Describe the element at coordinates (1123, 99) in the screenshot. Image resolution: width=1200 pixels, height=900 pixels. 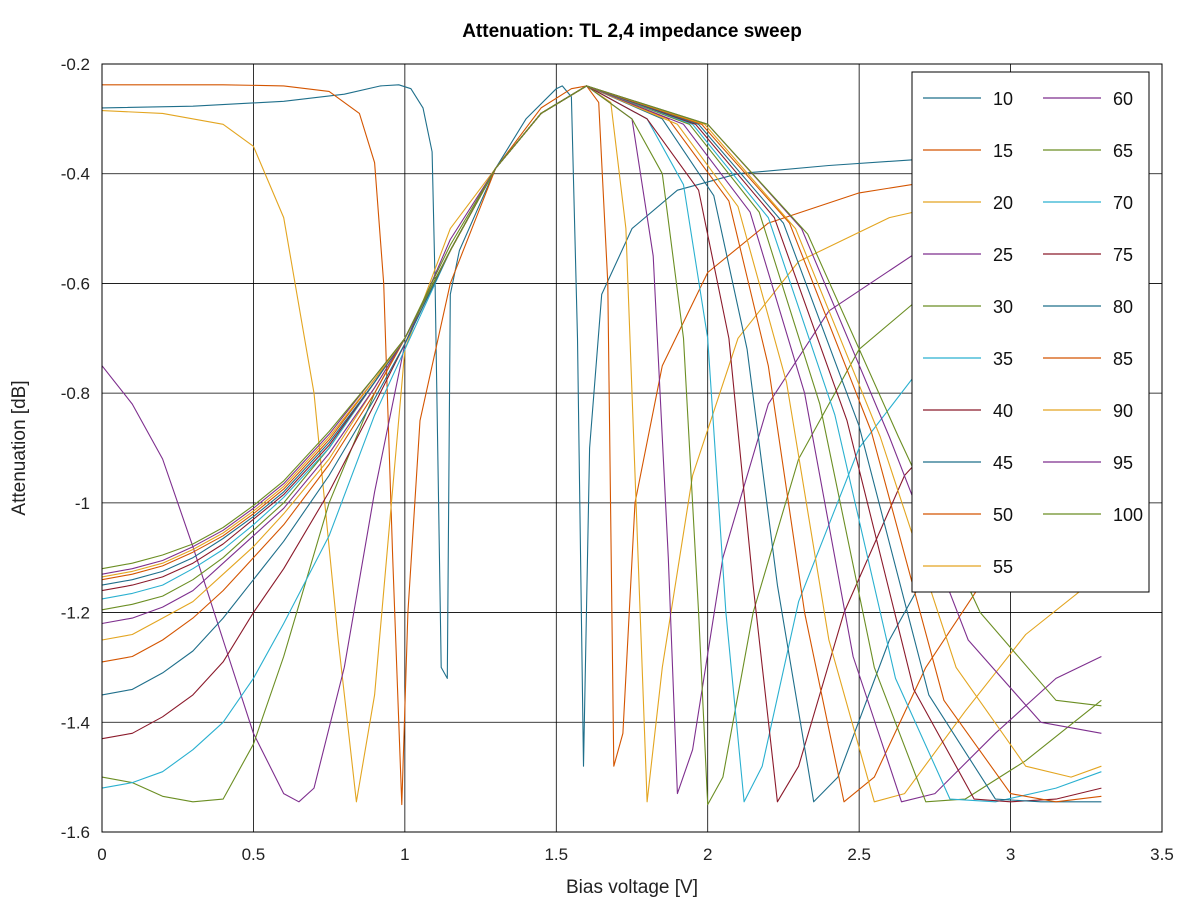
I see `legend-label: 60` at that location.